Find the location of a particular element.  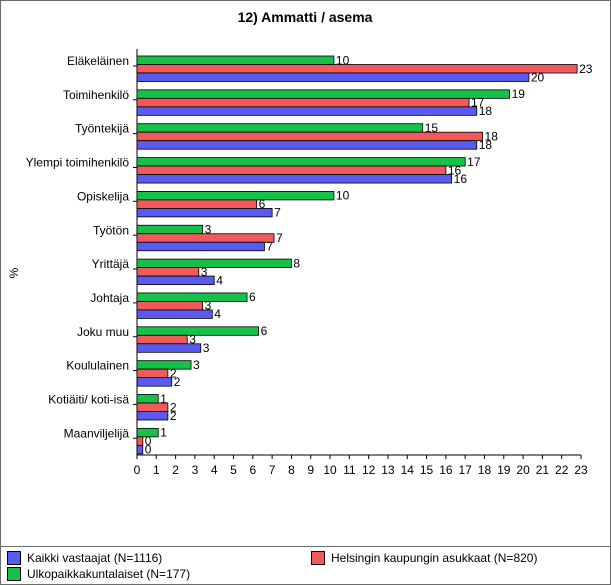

data-label: 1 is located at coordinates (163, 433).